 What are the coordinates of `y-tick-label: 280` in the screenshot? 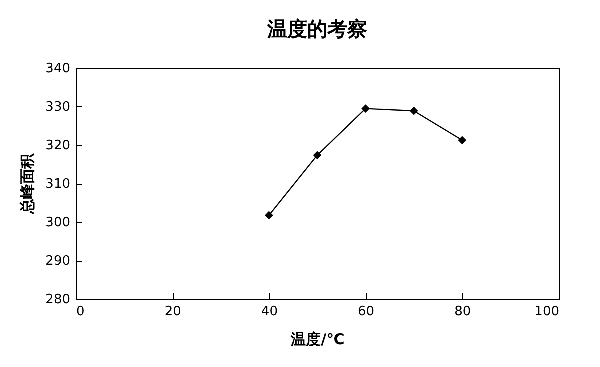 It's located at (58, 300).